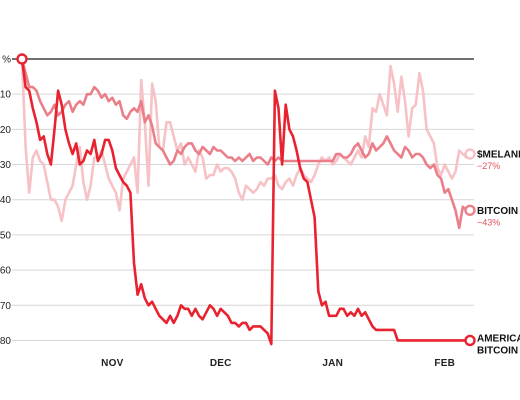 The height and width of the screenshot is (400, 520). I want to click on y-axis-ticks: % 10 20 30 40 50 60 70 80, so click(5, 201).